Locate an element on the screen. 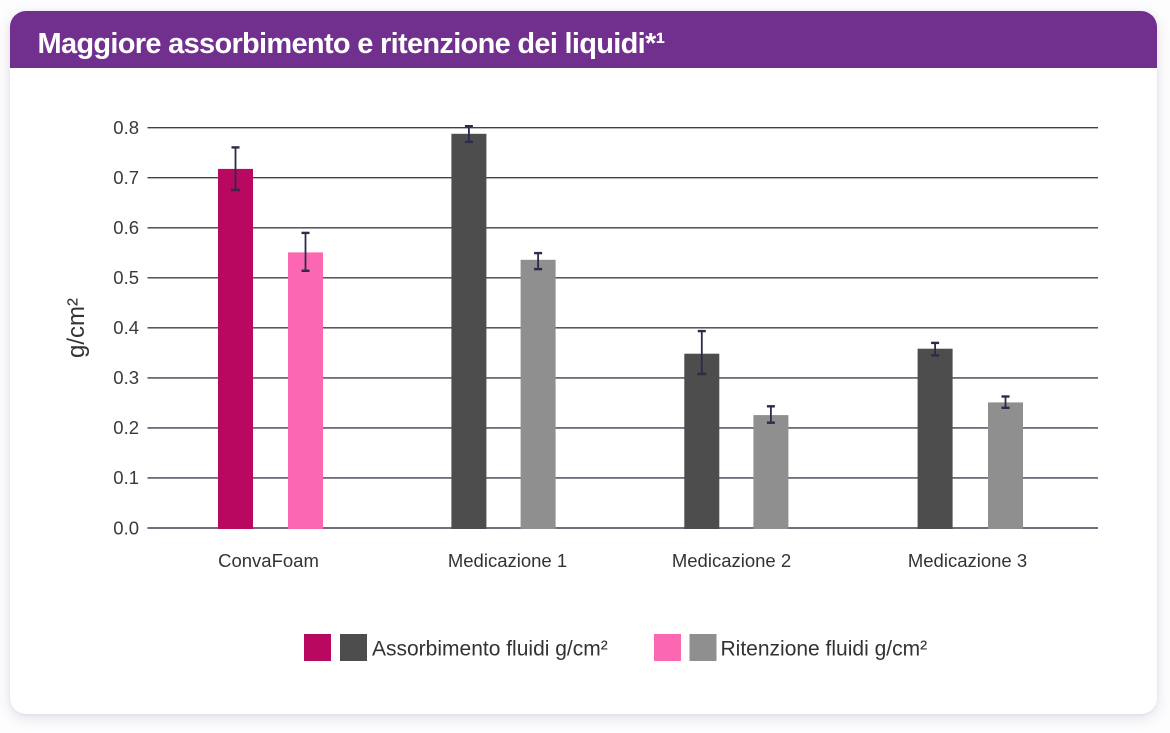 The image size is (1170, 733). svg-text: 0.2 is located at coordinates (126, 427).